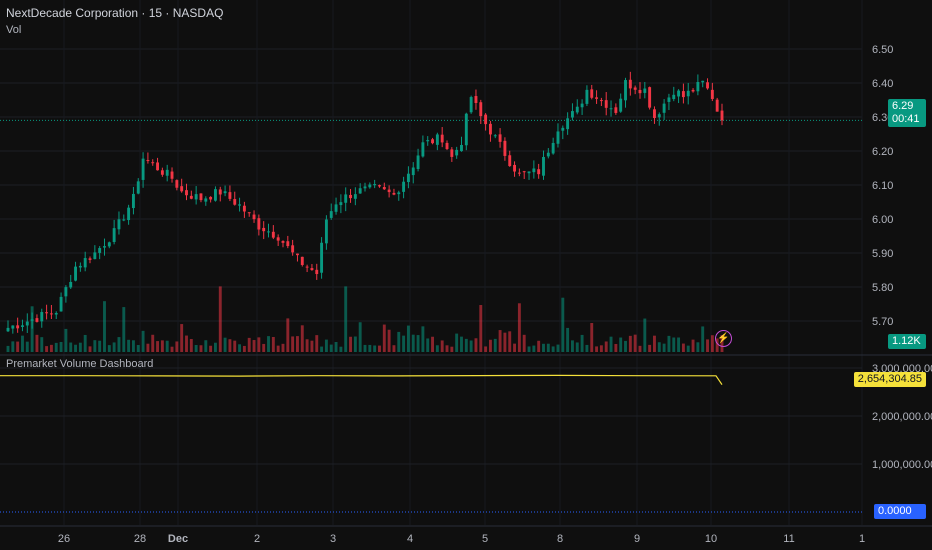 The width and height of the screenshot is (932, 550). Describe the element at coordinates (114, 21) in the screenshot. I see `symbol-header: NextDecade Corporation · 15 · NASDAQ Vol` at that location.